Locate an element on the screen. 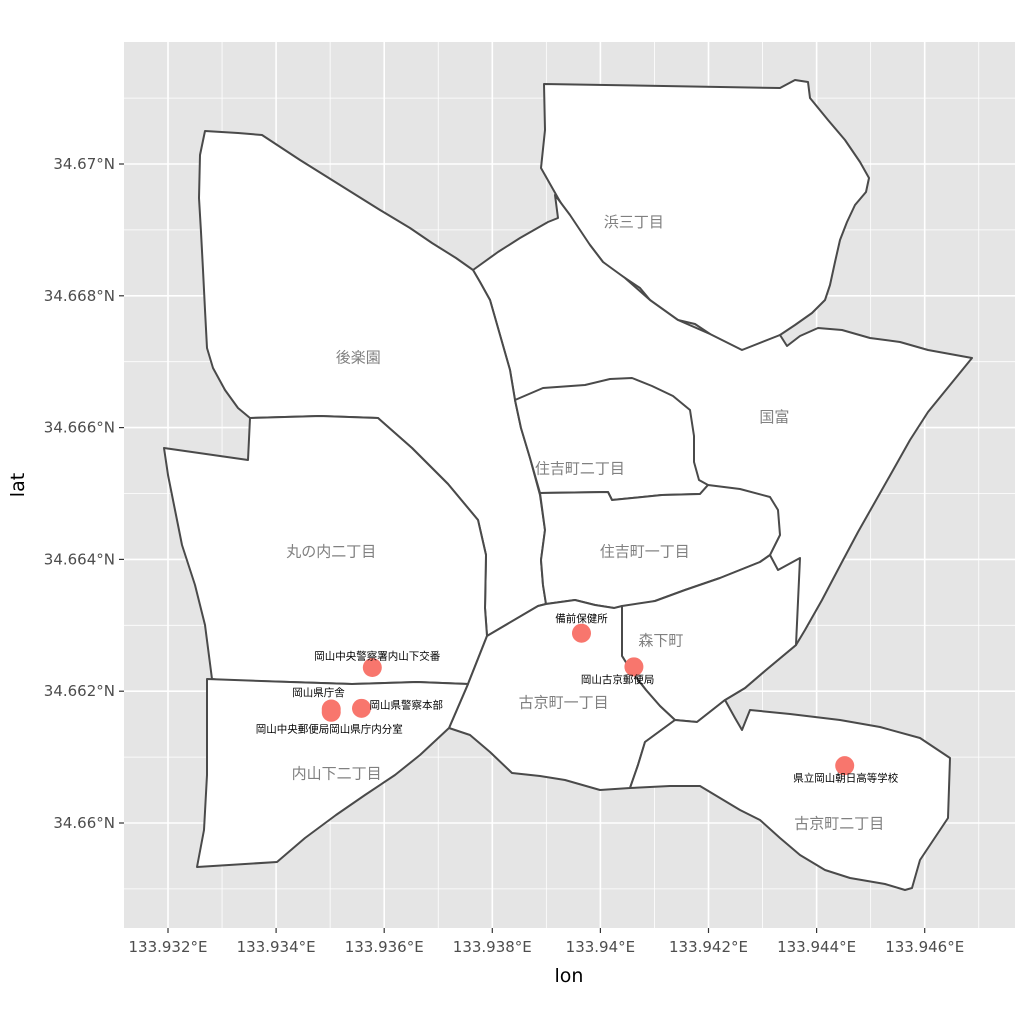 This screenshot has height=1024, width=1024. poi-label: 岡山古京郵便局 is located at coordinates (618, 679).